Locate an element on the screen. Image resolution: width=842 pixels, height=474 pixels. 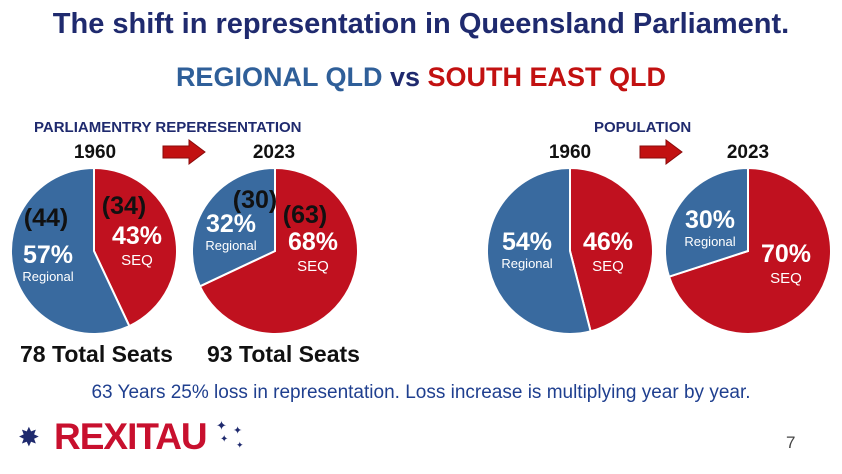
pie-2-slice-seq is located at coordinates (611, 249).